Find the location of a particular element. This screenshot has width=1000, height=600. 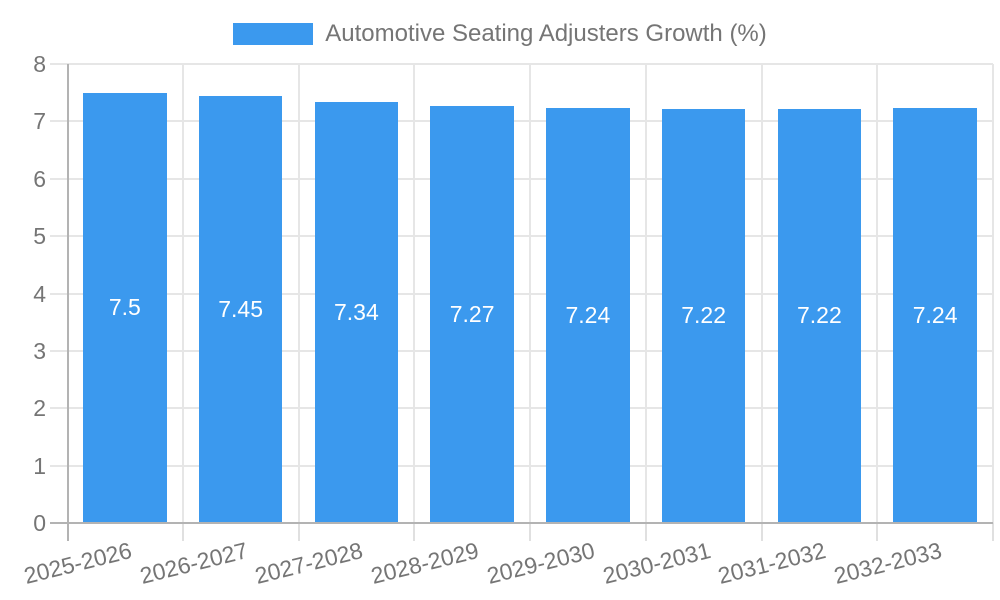

bar-value-label: 7.34 is located at coordinates (356, 311).